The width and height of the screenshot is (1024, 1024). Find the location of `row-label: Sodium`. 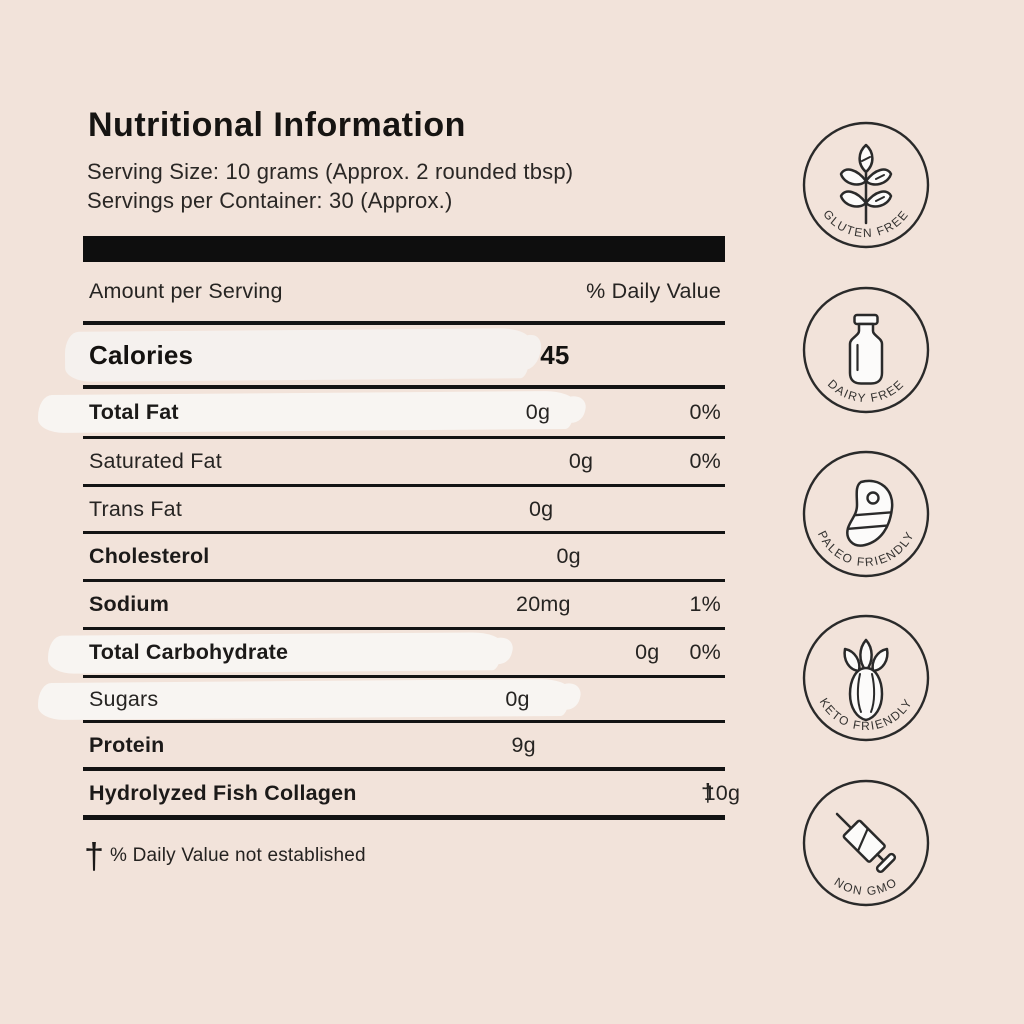

row-label: Sodium is located at coordinates (129, 604).